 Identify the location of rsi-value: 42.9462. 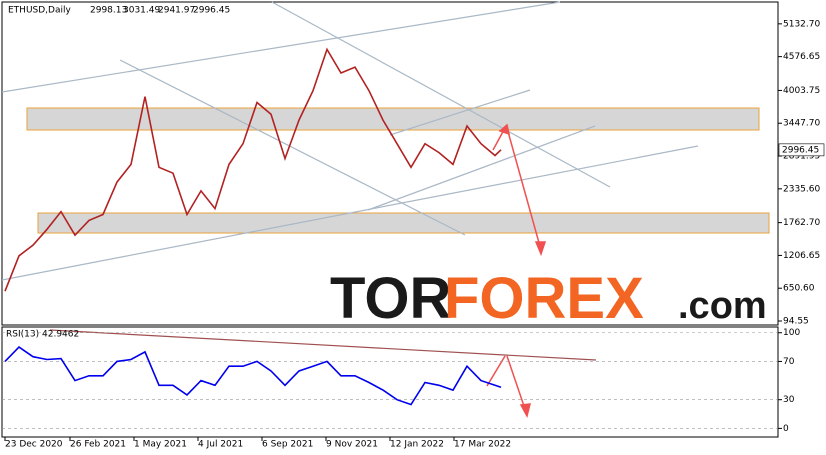
(60, 335).